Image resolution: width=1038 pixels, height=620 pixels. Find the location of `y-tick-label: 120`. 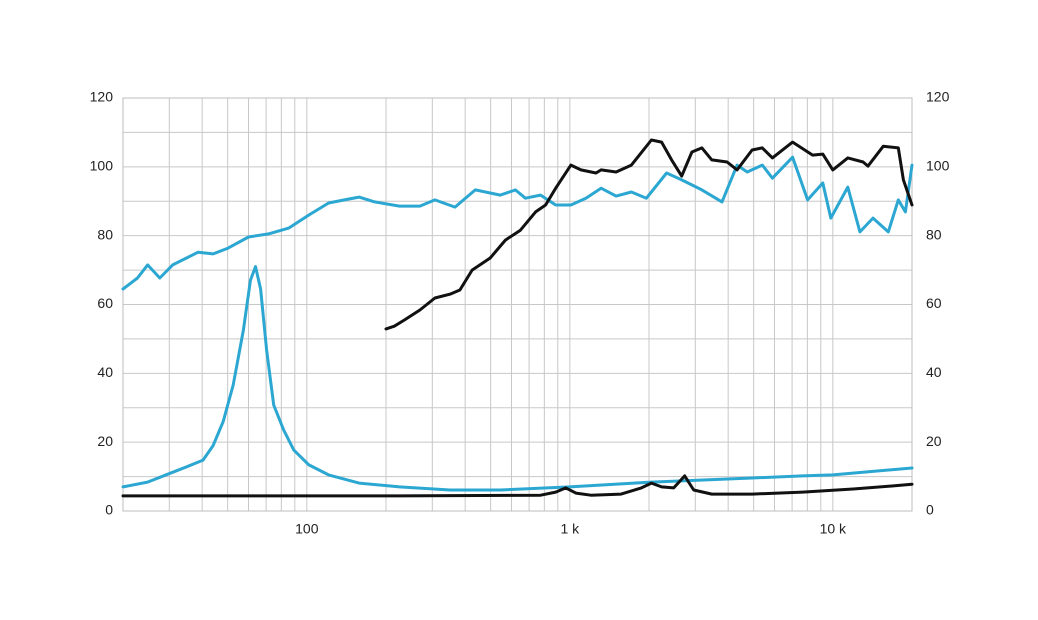

y-tick-label: 120 is located at coordinates (102, 97).